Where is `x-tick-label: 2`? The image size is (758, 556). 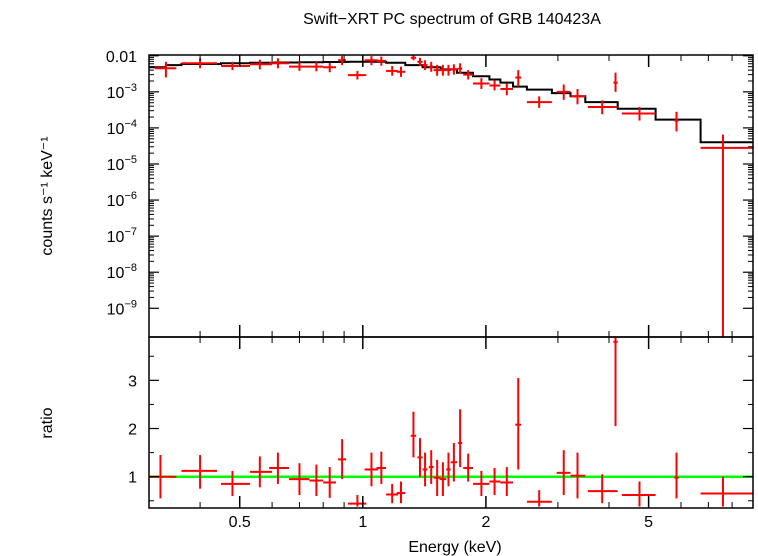
x-tick-label: 2 is located at coordinates (485, 522).